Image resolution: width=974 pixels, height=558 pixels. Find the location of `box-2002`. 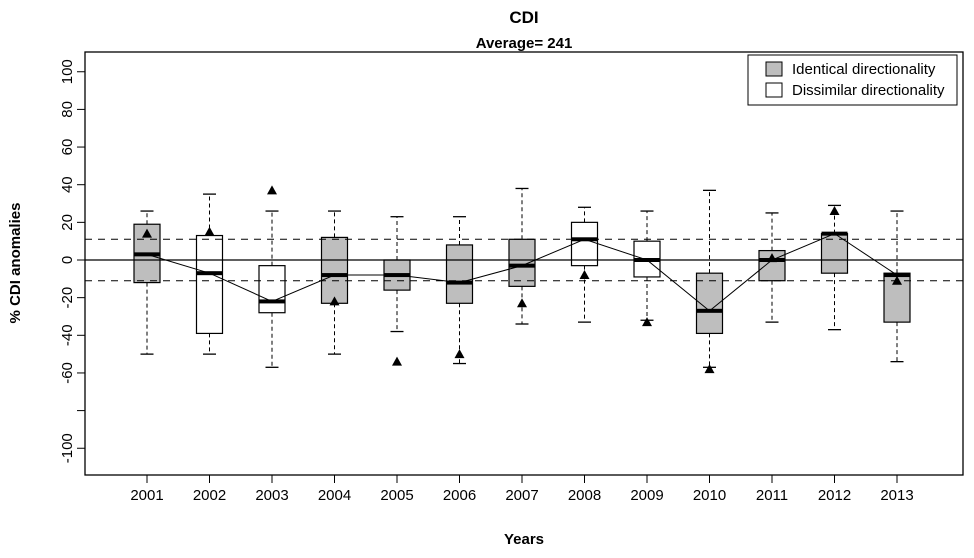

box-2002 is located at coordinates (209, 284).